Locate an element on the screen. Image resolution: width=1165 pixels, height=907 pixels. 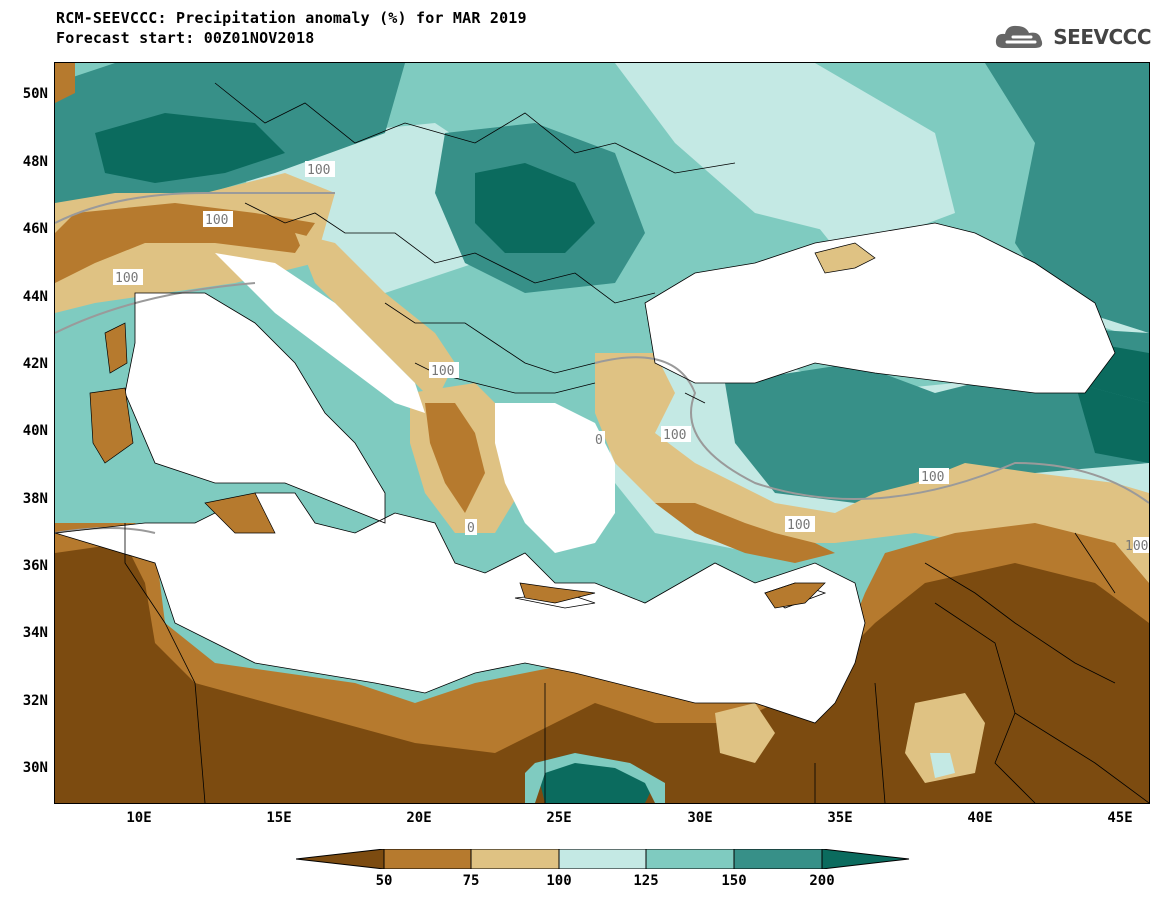
lat-label: 42N is located at coordinates (35, 364).